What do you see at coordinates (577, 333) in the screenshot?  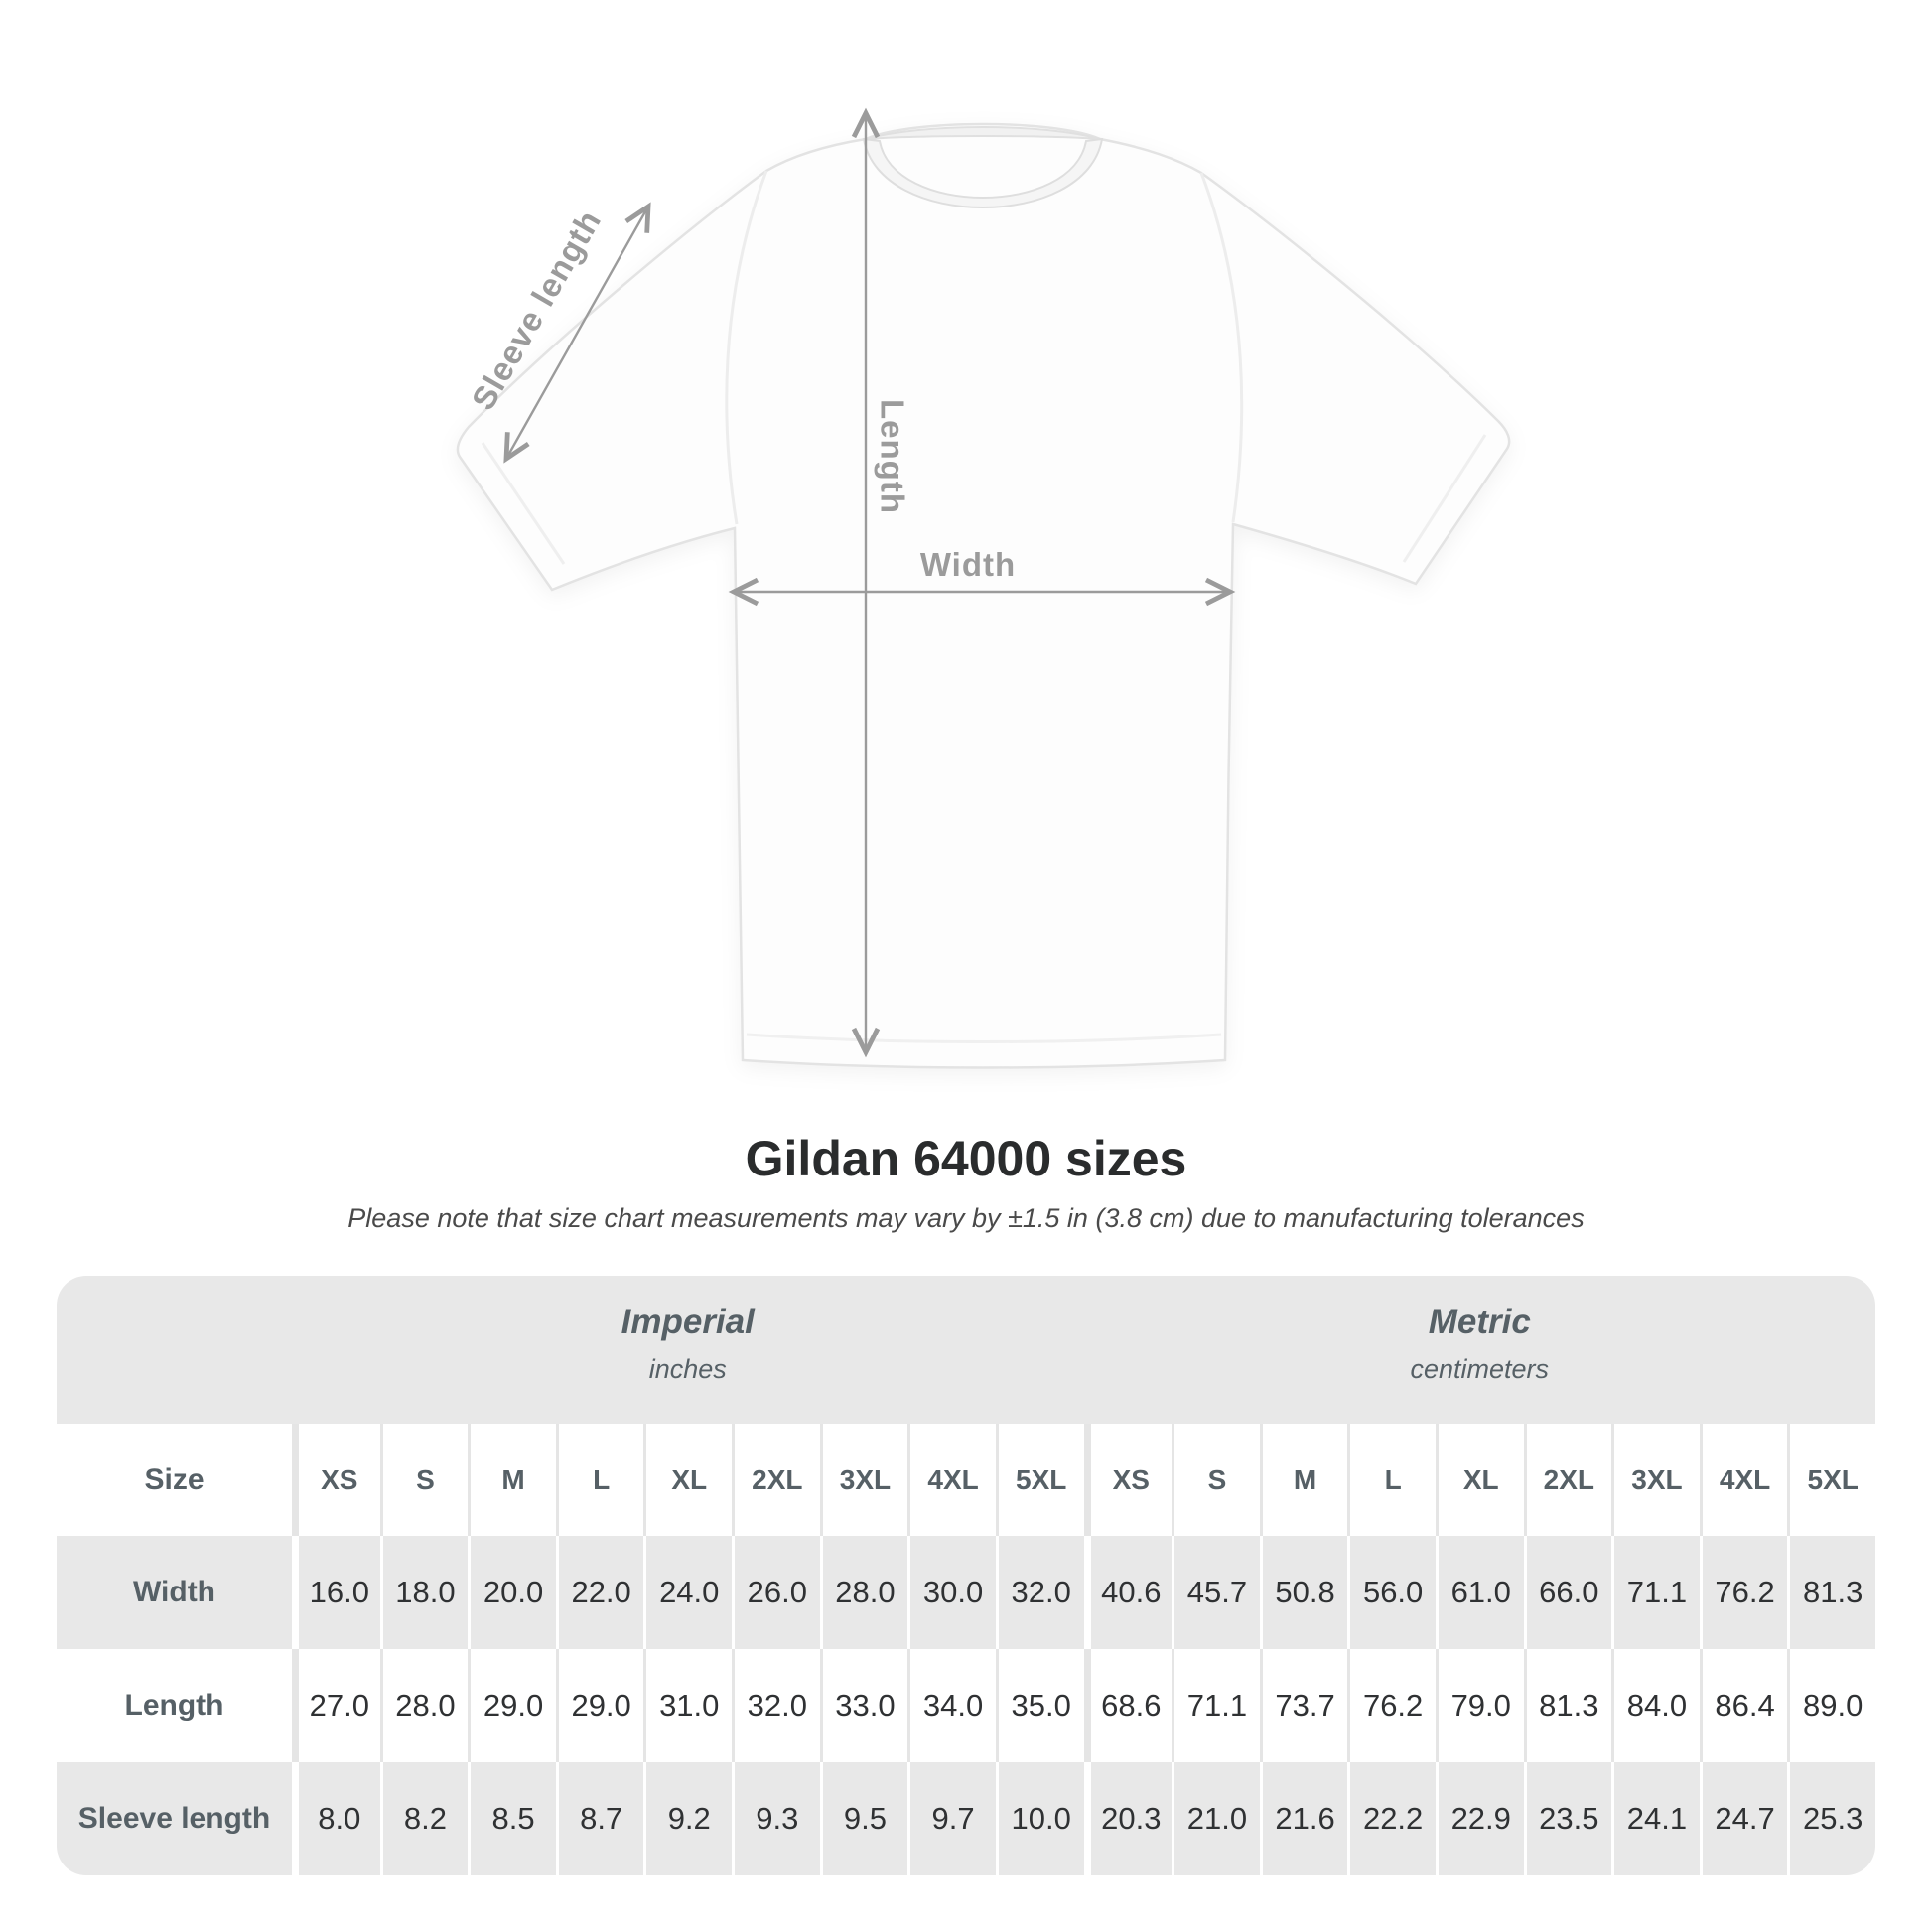 I see `sleeve-length-arrow` at bounding box center [577, 333].